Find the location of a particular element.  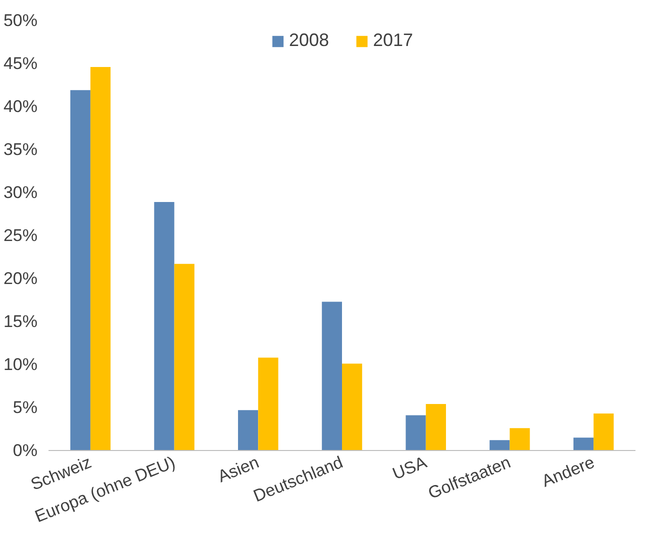

y-tick-label: 0% is located at coordinates (25, 450).